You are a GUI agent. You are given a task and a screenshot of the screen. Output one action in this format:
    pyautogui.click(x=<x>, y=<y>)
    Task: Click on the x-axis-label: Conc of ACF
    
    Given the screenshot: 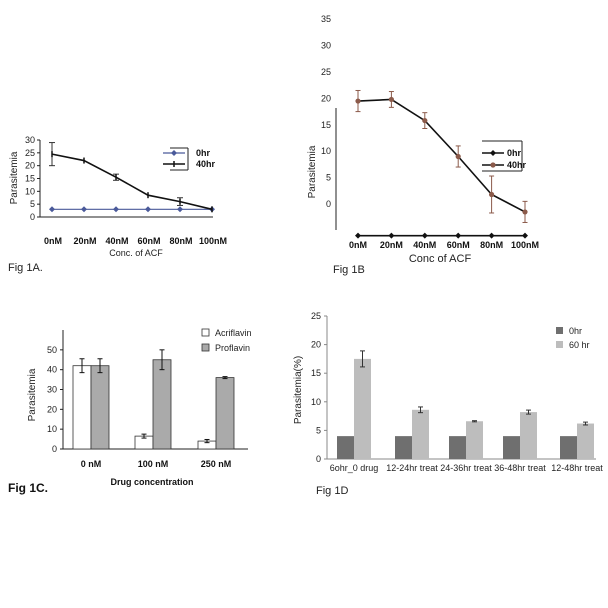 What is the action you would take?
    pyautogui.click(x=440, y=259)
    